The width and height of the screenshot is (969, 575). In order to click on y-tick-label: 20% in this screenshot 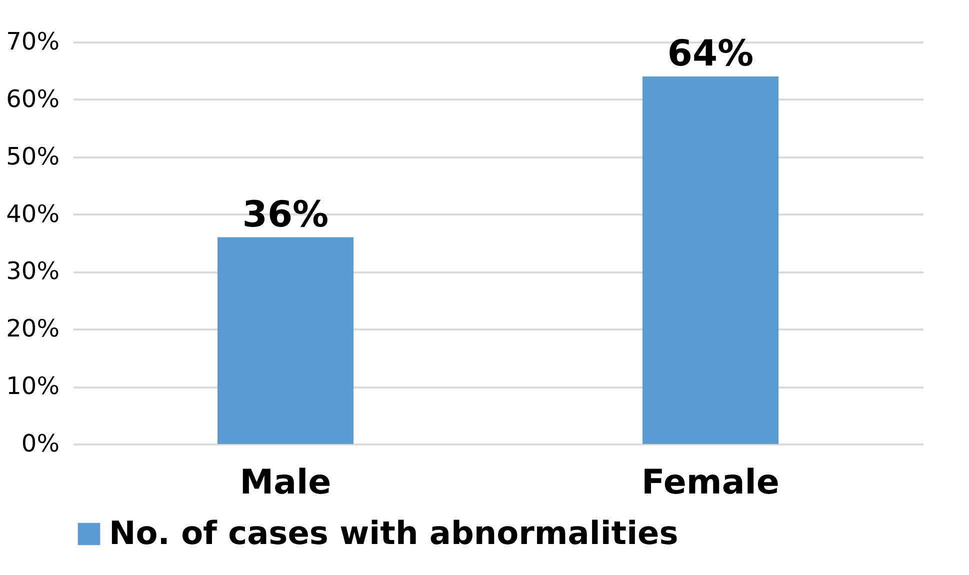, I will do `click(33, 328)`.